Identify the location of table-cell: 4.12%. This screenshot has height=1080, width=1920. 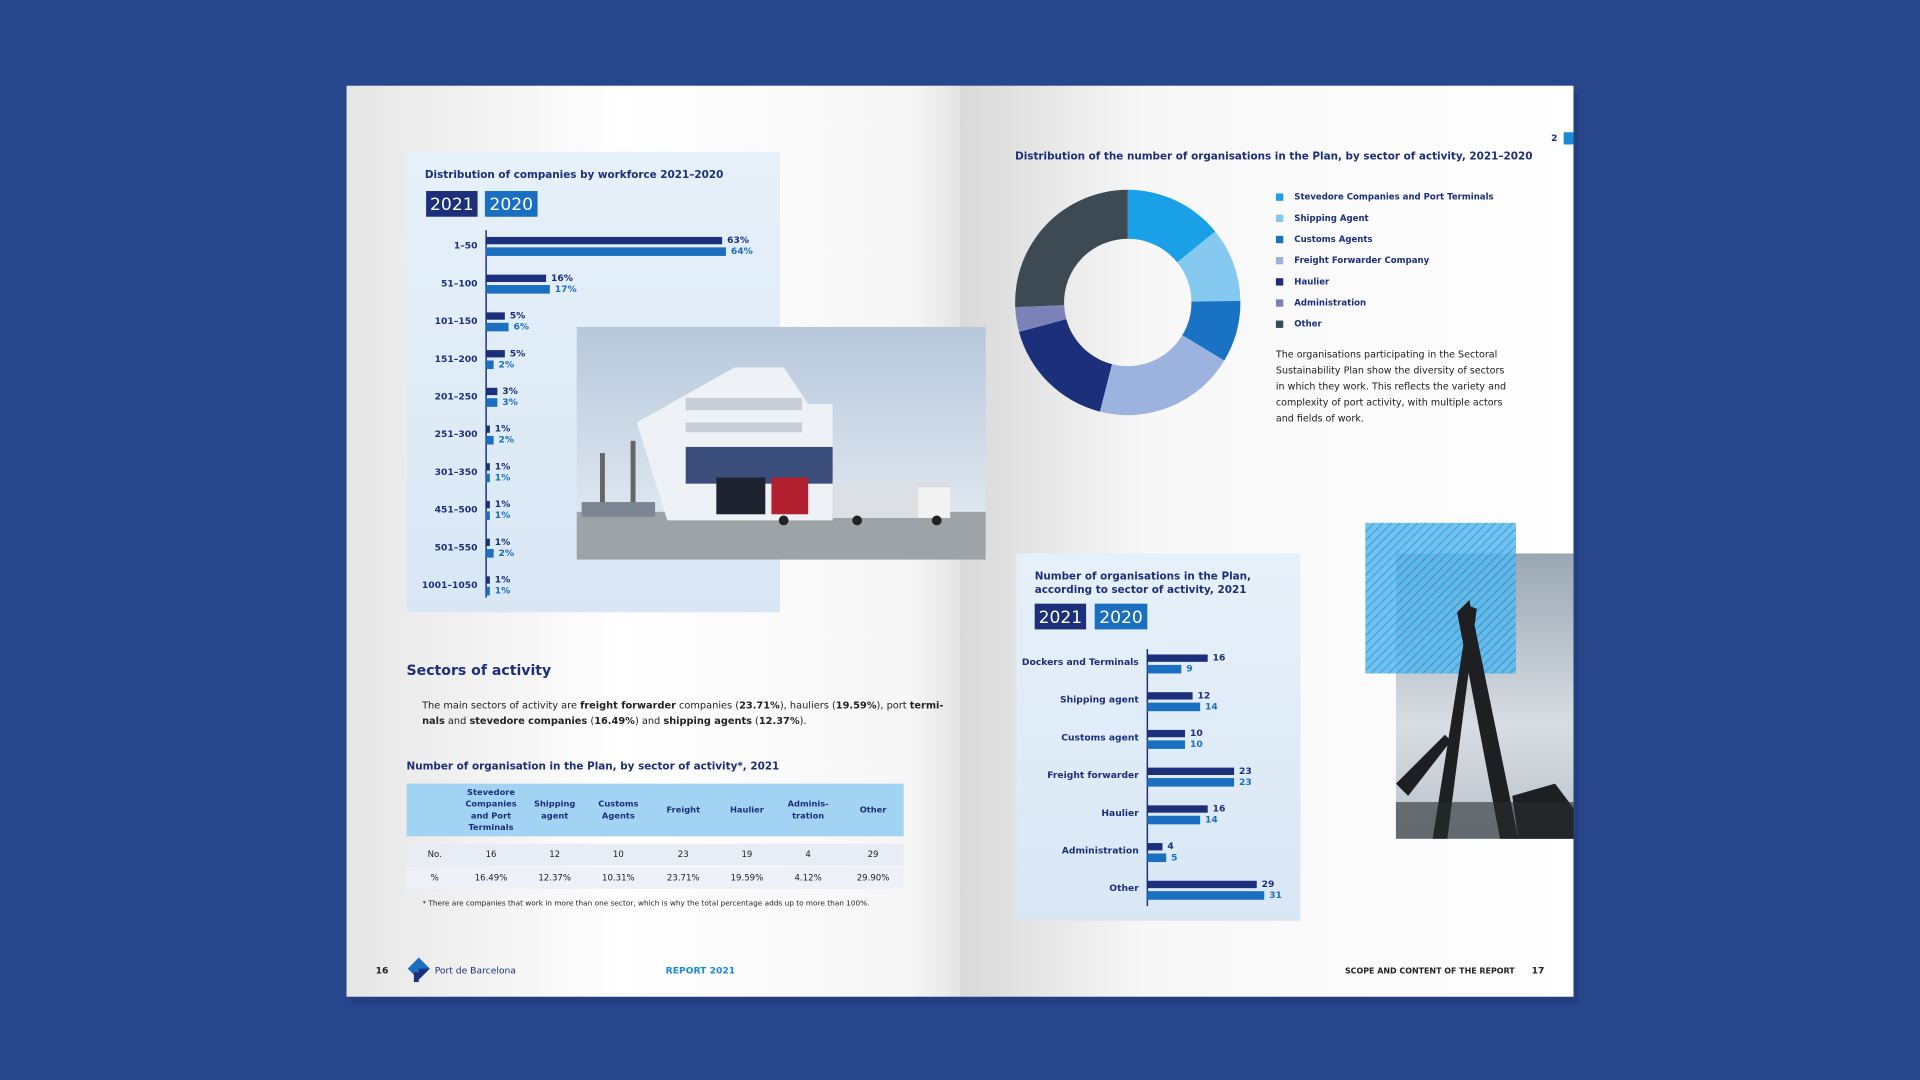
(808, 878).